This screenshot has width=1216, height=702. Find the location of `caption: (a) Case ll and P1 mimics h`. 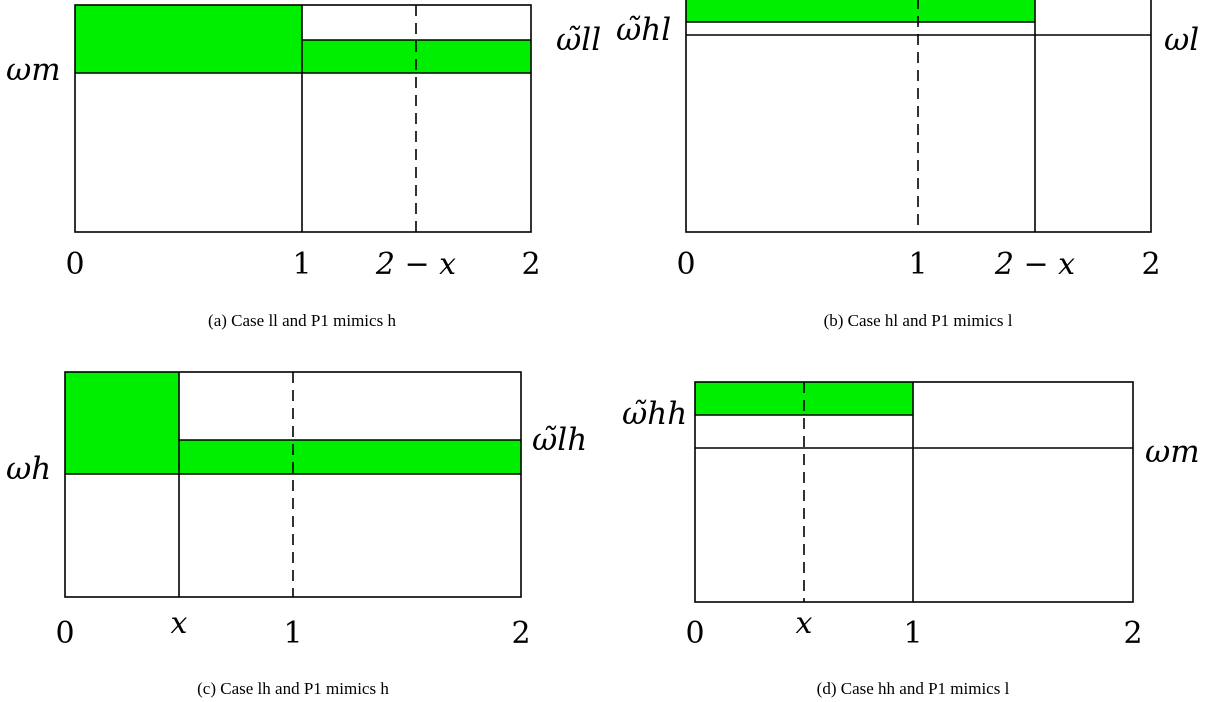

caption: (a) Case ll and P1 mimics h is located at coordinates (302, 320).